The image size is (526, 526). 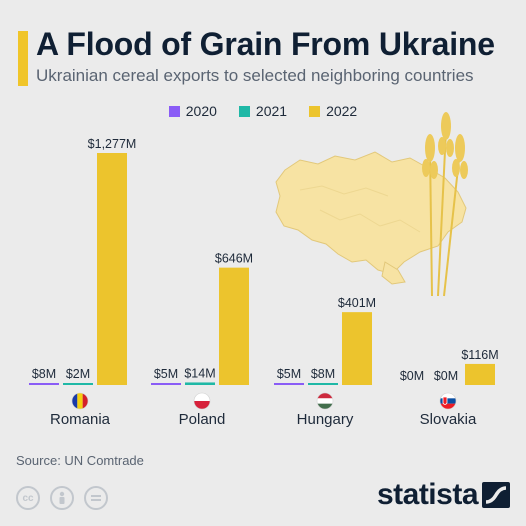 I want to click on legend: 2020 2021 2022, so click(x=263, y=111).